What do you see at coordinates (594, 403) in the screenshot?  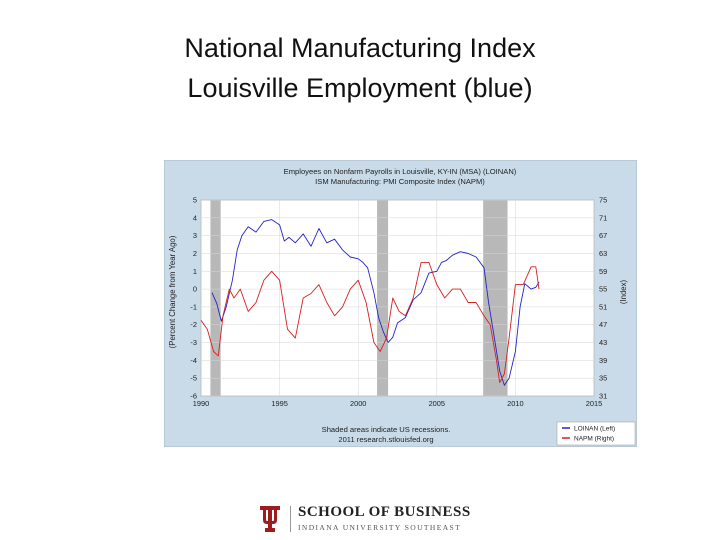 I see `x-tick-label: 2015` at bounding box center [594, 403].